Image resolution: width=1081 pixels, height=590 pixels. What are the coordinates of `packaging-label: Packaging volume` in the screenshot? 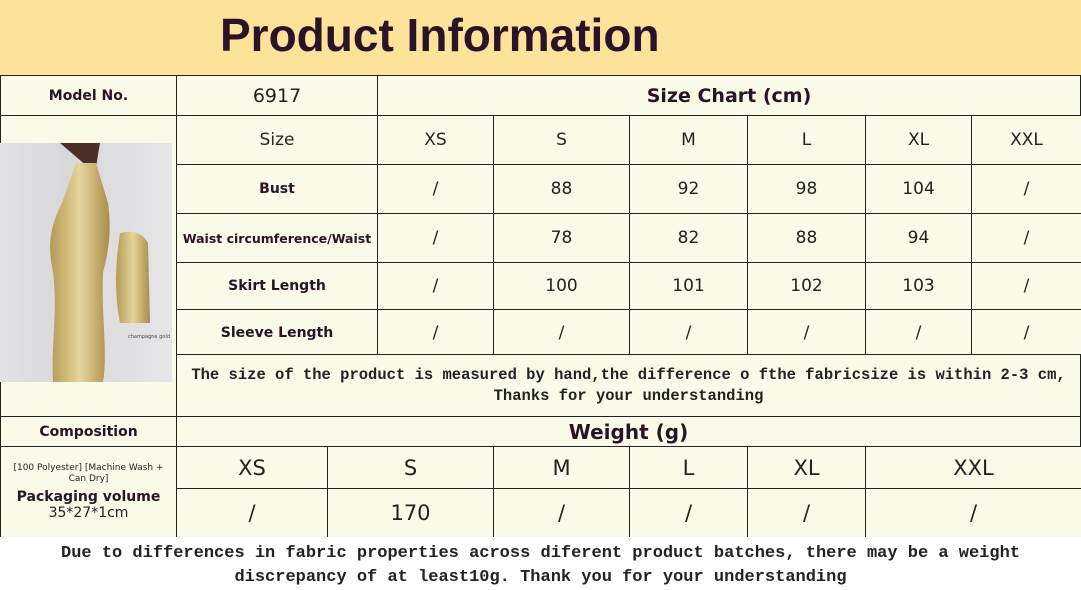 It's located at (88, 497).